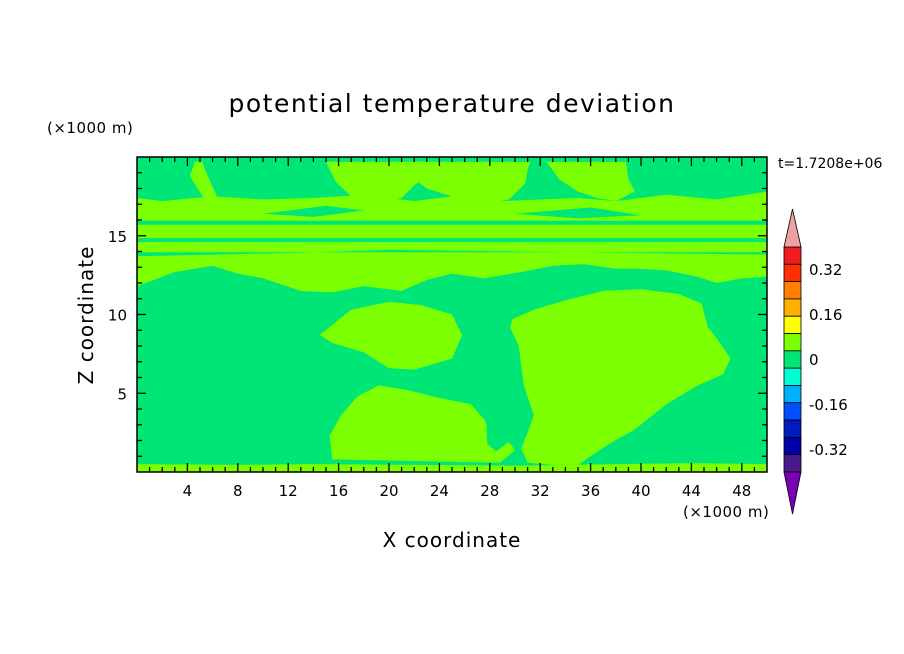 The width and height of the screenshot is (904, 654). Describe the element at coordinates (90, 128) in the screenshot. I see `y-axis-unit: (×1000 m)` at that location.